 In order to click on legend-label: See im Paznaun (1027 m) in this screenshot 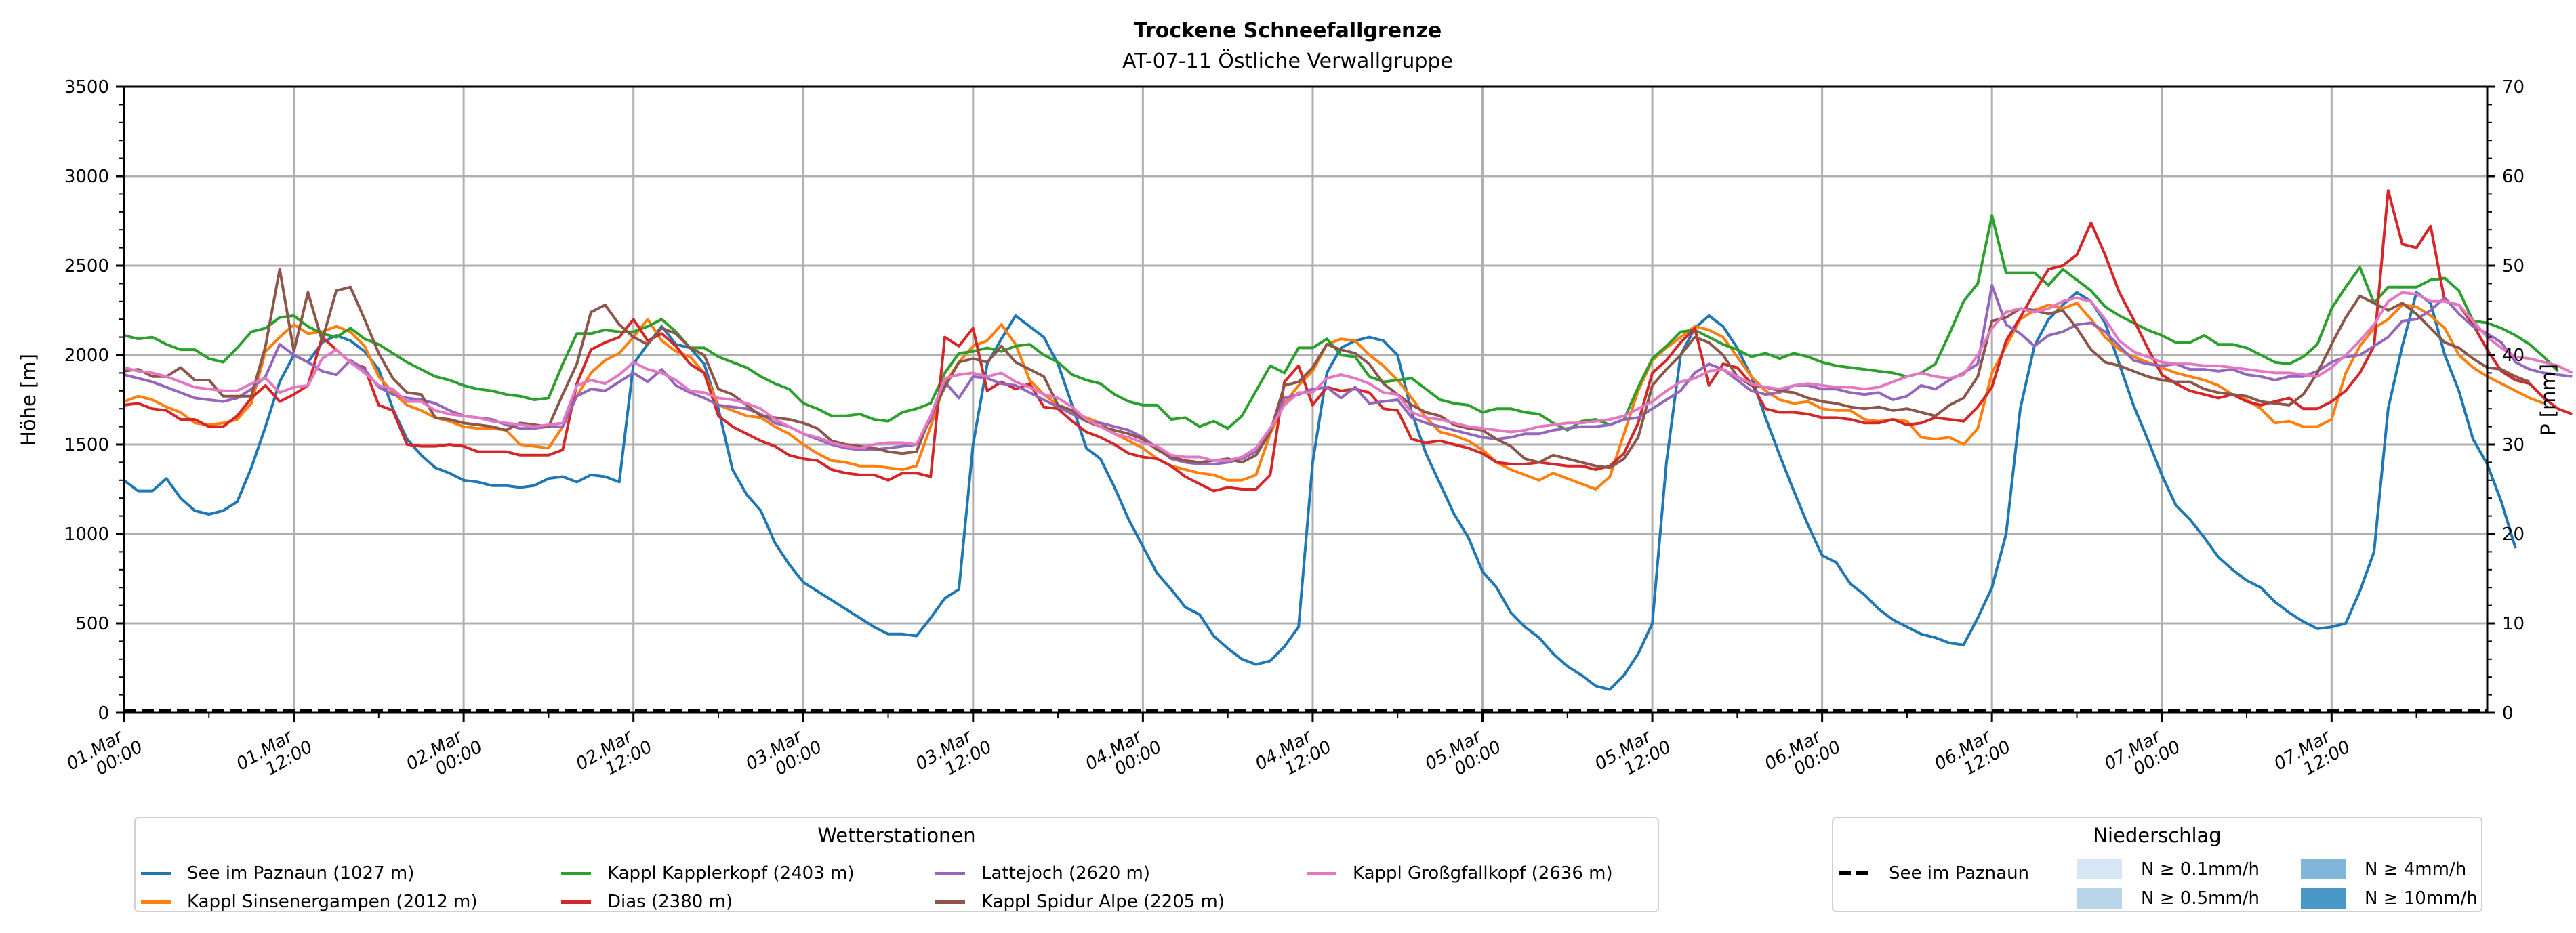, I will do `click(301, 873)`.